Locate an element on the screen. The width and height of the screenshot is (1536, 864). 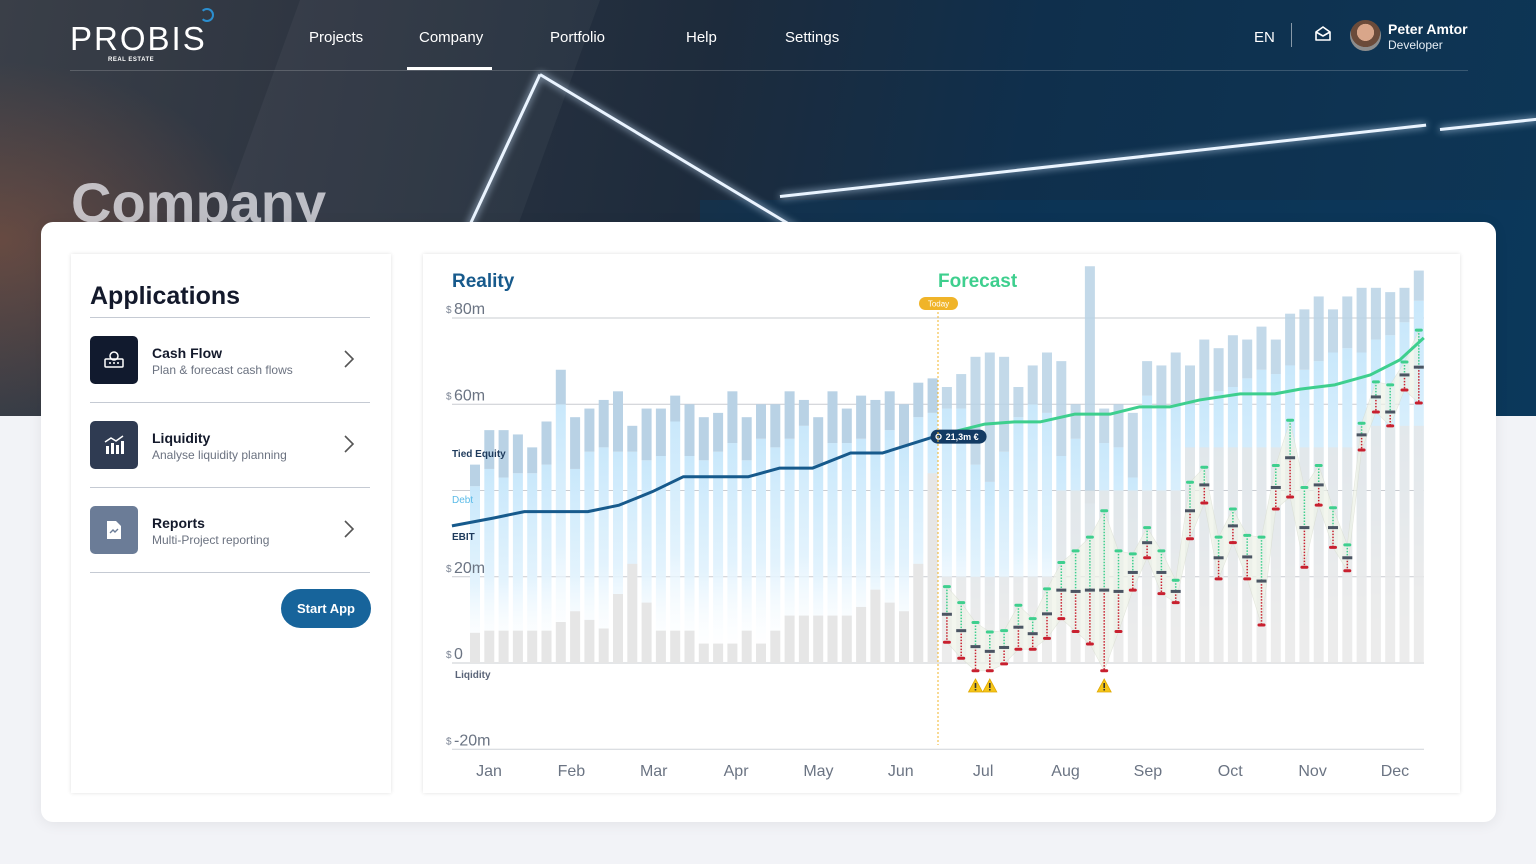
avatar is located at coordinates (1365, 35).